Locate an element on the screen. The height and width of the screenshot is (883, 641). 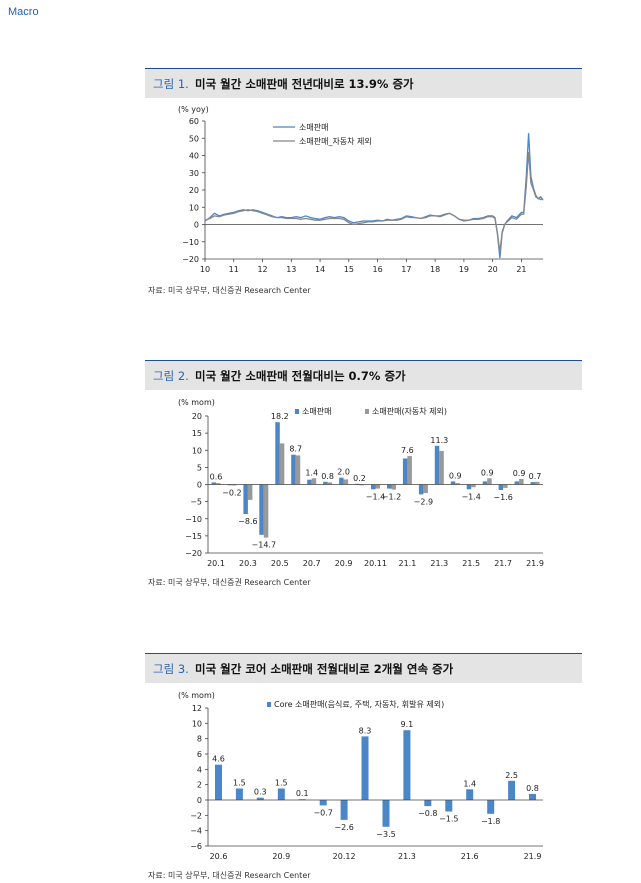
data-label: −1.8 is located at coordinates (490, 821).